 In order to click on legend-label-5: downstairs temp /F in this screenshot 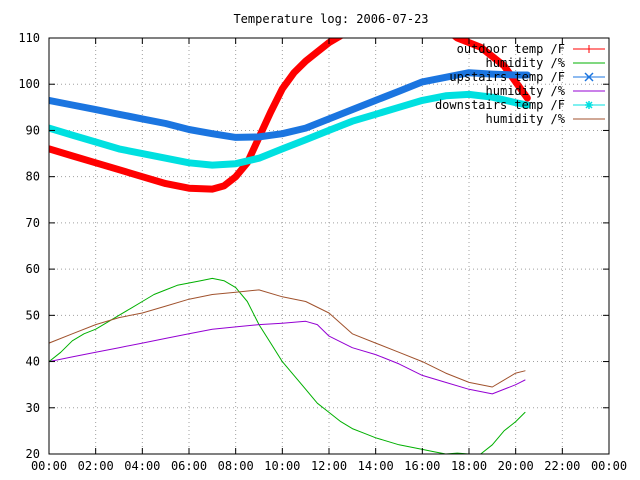, I will do `click(500, 105)`.